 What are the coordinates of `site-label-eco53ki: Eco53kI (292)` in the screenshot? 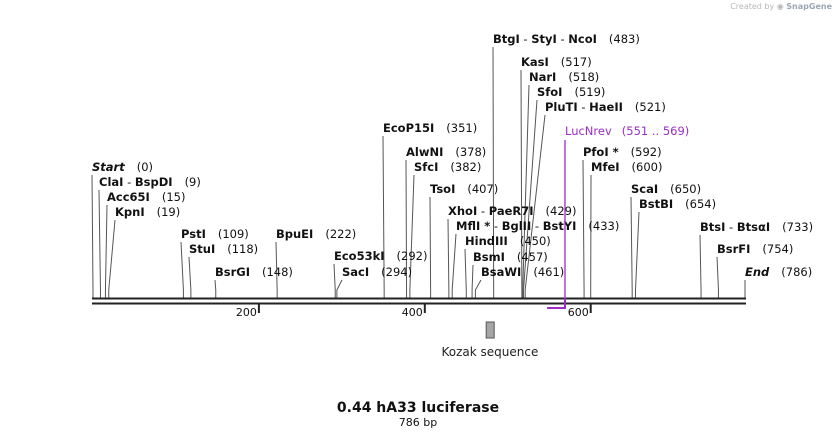 It's located at (380, 256).